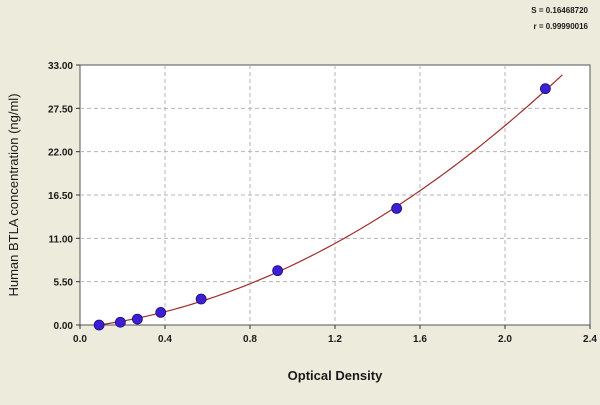  I want to click on y-tick-label: 5.50, so click(64, 283).